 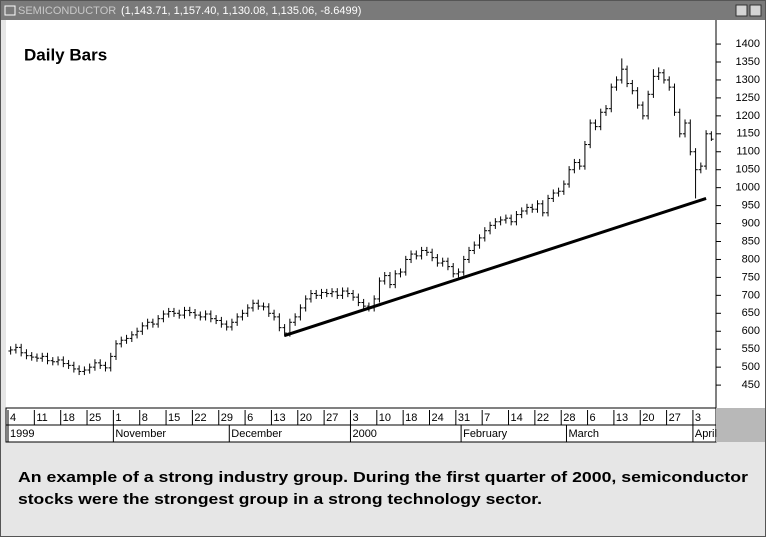 I want to click on x-tick-label: 31, so click(x=464, y=418).